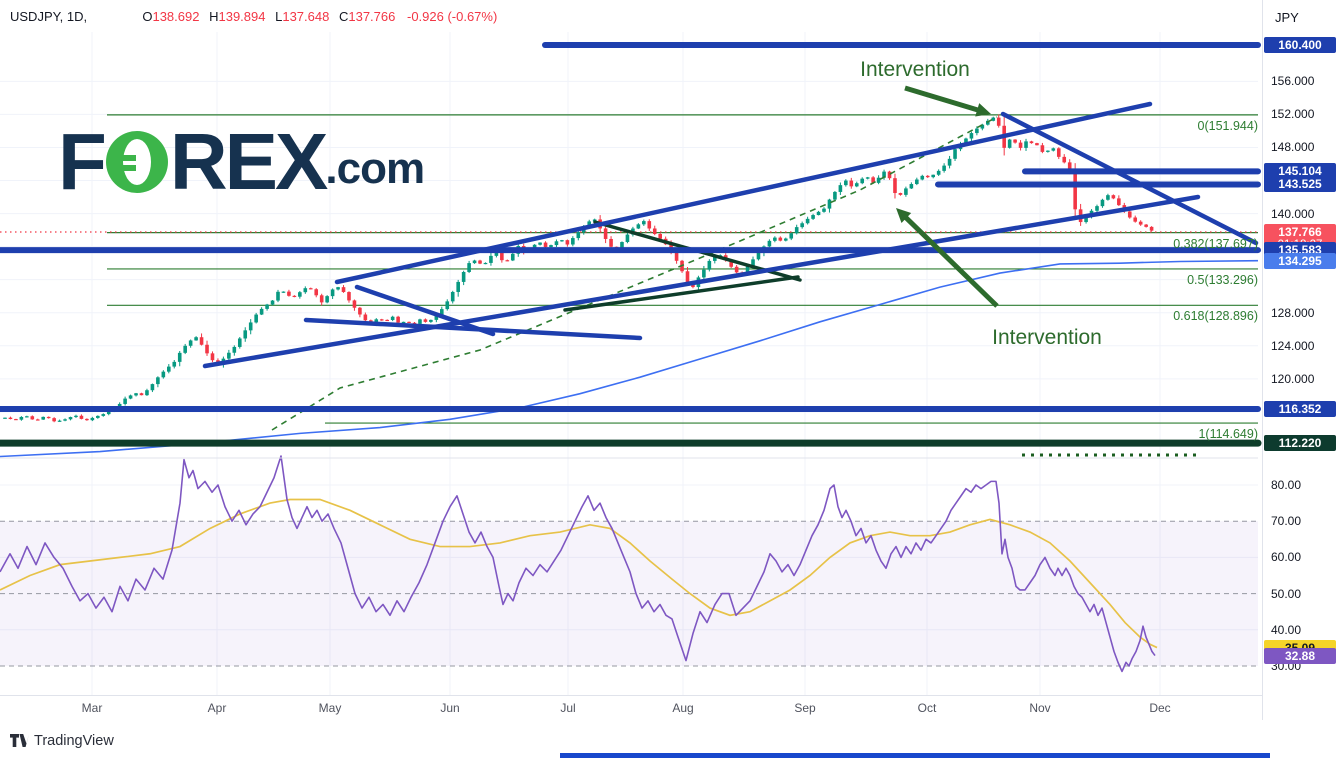  What do you see at coordinates (805, 708) in the screenshot?
I see `month-label: Sep` at bounding box center [805, 708].